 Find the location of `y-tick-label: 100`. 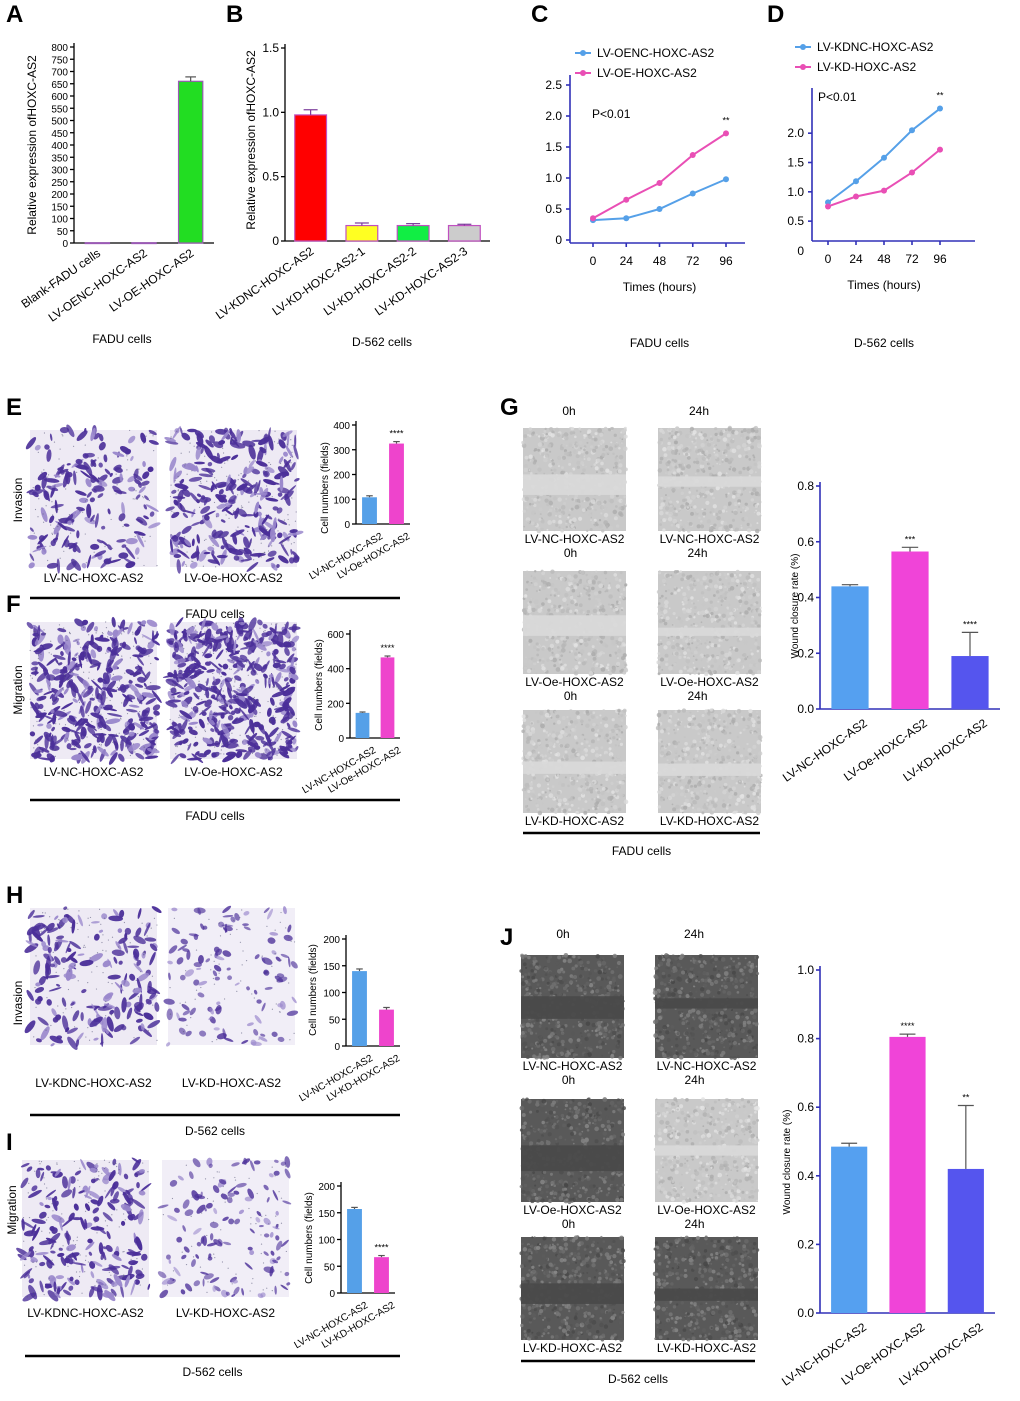

y-tick-label: 100 is located at coordinates (59, 220).